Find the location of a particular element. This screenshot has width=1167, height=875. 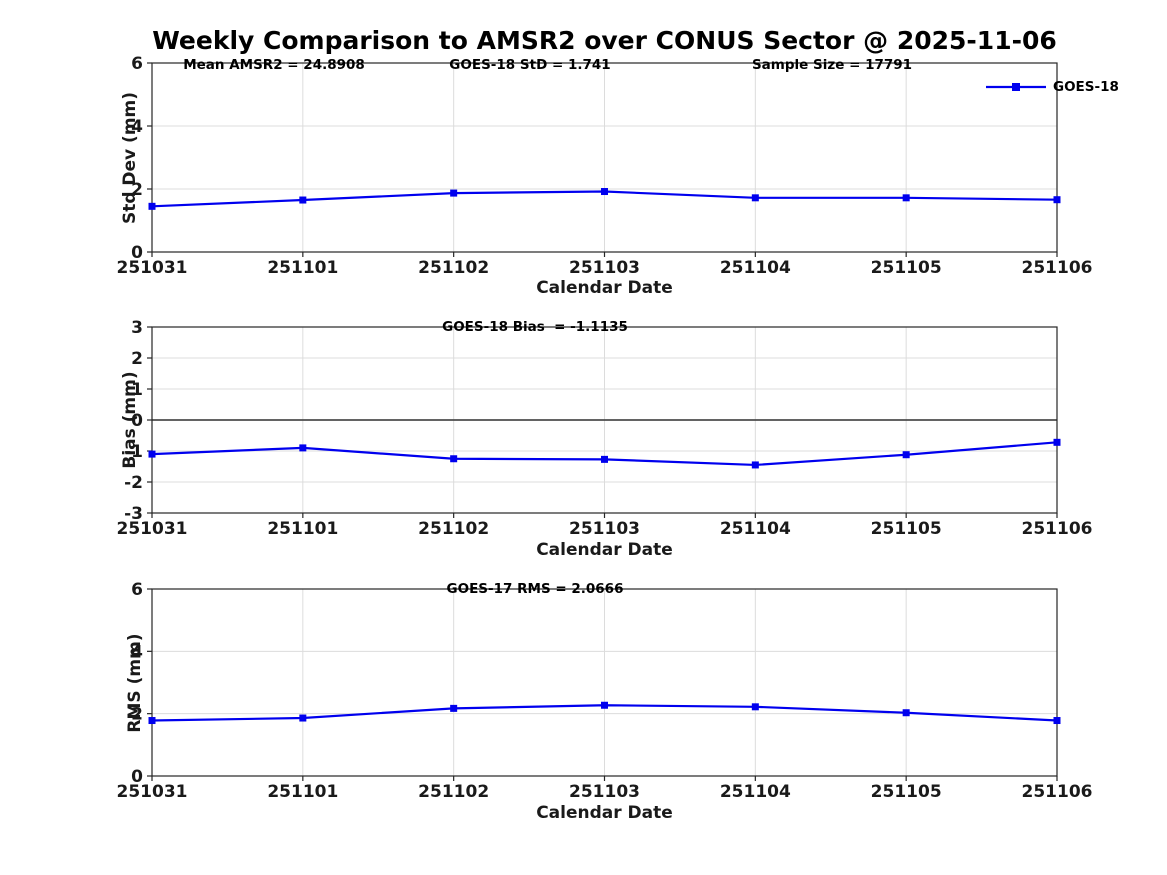

y-tick-label: 3 is located at coordinates (137, 328).